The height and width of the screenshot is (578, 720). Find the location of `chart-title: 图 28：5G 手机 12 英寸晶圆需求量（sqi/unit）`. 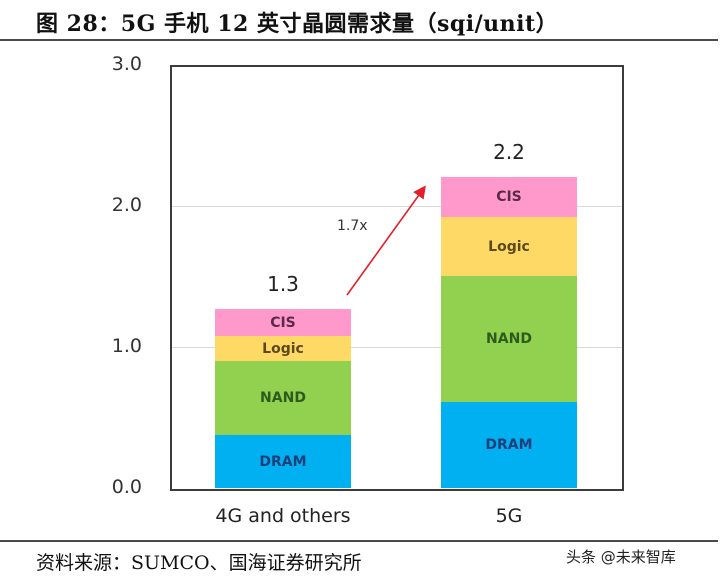

chart-title: 图 28：5G 手机 12 英寸晶圆需求量（sqi/unit） is located at coordinates (297, 24).